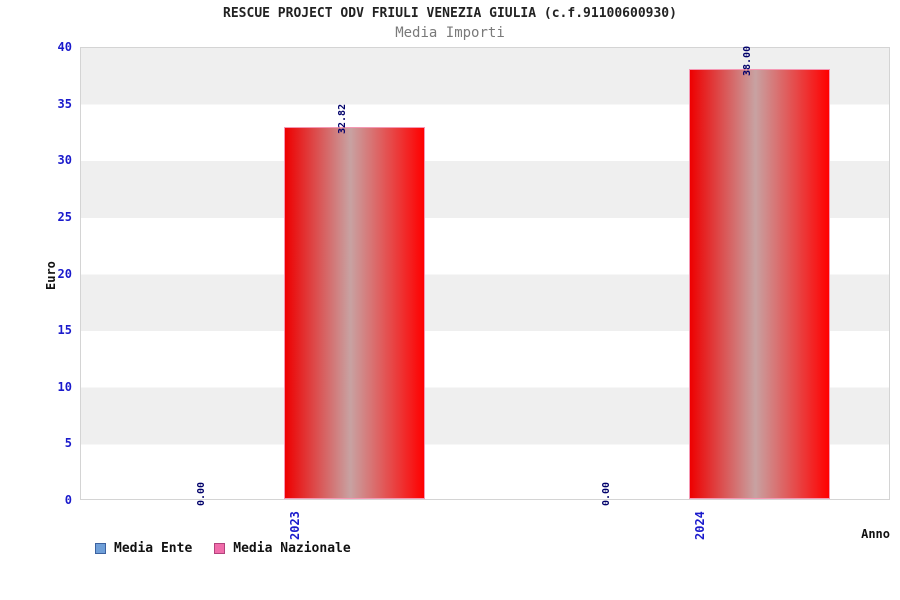 This screenshot has height=600, width=900. What do you see at coordinates (64, 103) in the screenshot?
I see `y-tick-label: 35` at bounding box center [64, 103].